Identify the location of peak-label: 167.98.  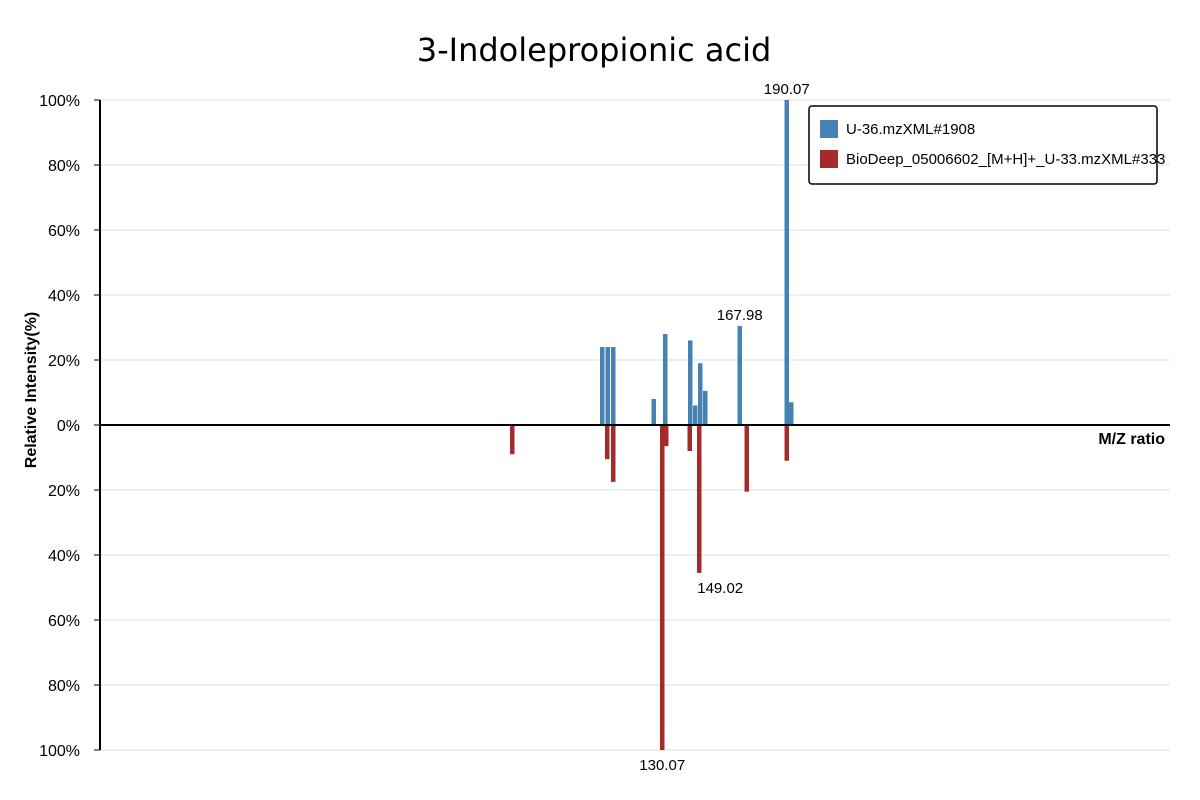
(740, 315).